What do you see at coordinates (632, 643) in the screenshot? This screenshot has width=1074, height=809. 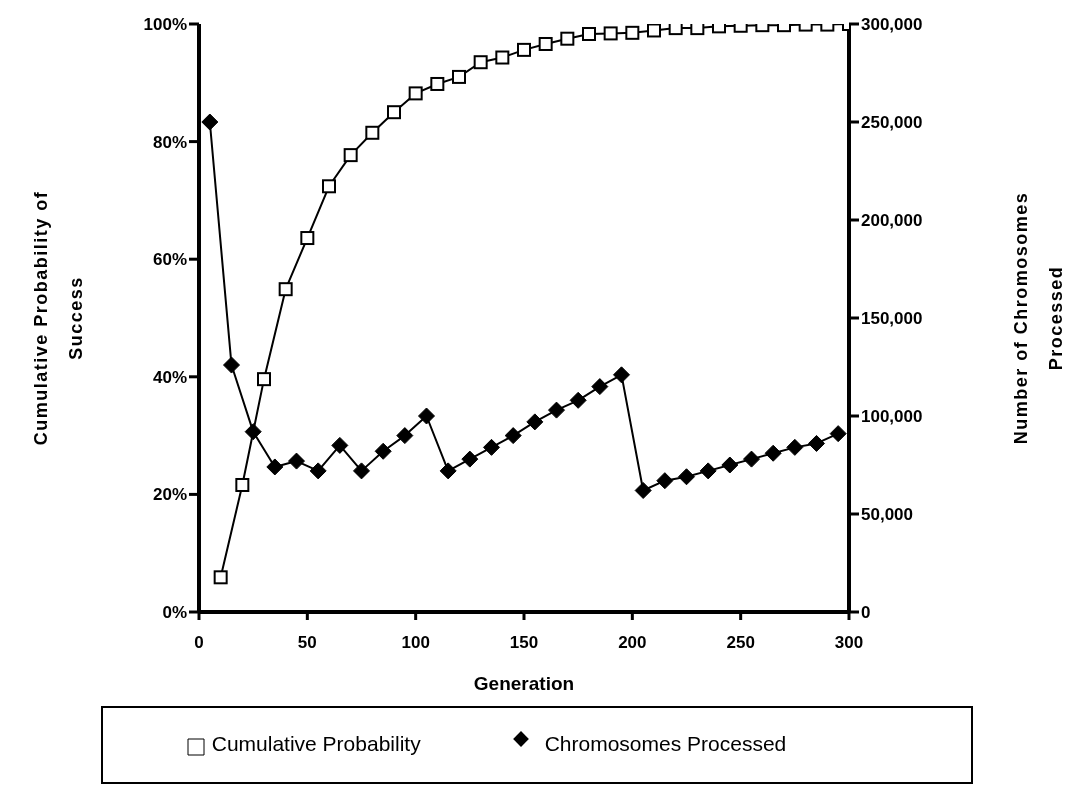 I see `x-tick-label: 200` at bounding box center [632, 643].